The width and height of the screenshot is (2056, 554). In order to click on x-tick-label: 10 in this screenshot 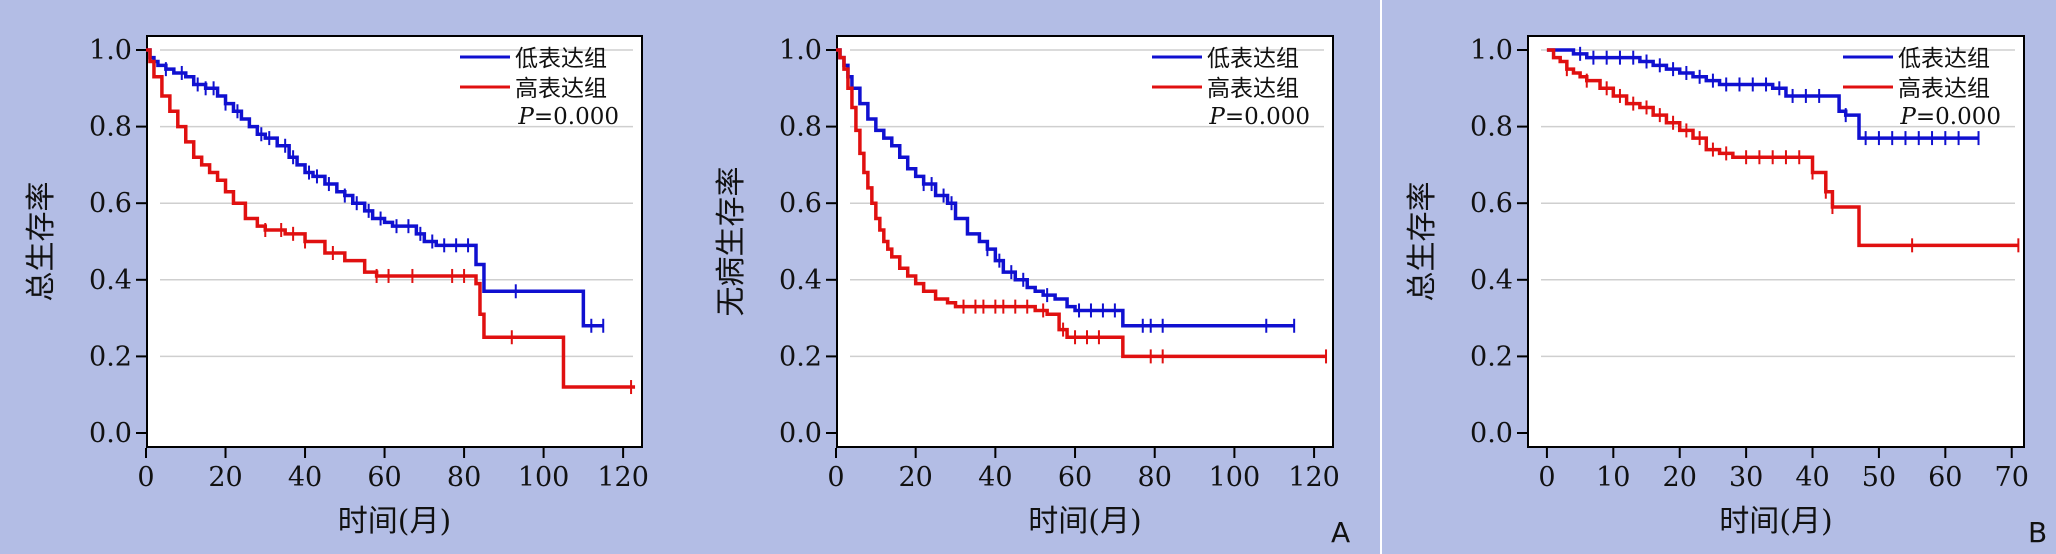, I will do `click(1613, 477)`.